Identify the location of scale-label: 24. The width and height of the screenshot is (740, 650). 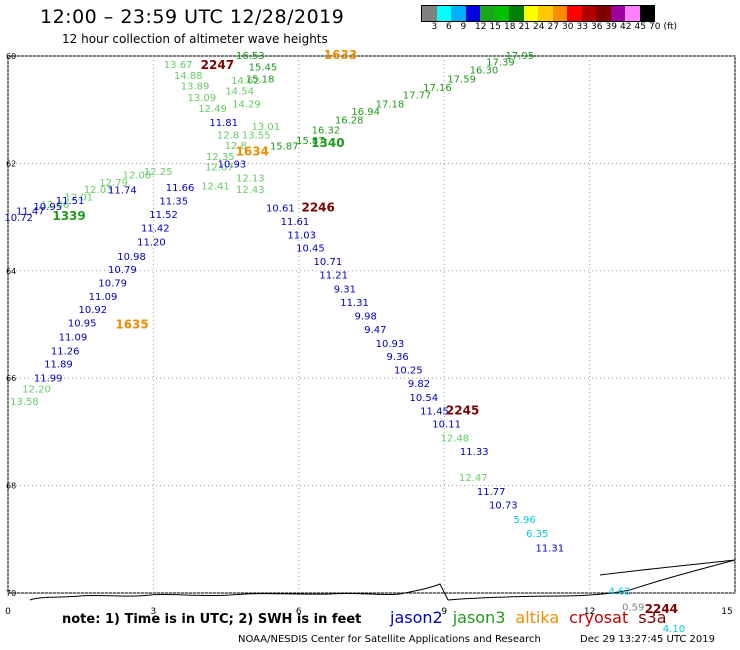
(539, 27).